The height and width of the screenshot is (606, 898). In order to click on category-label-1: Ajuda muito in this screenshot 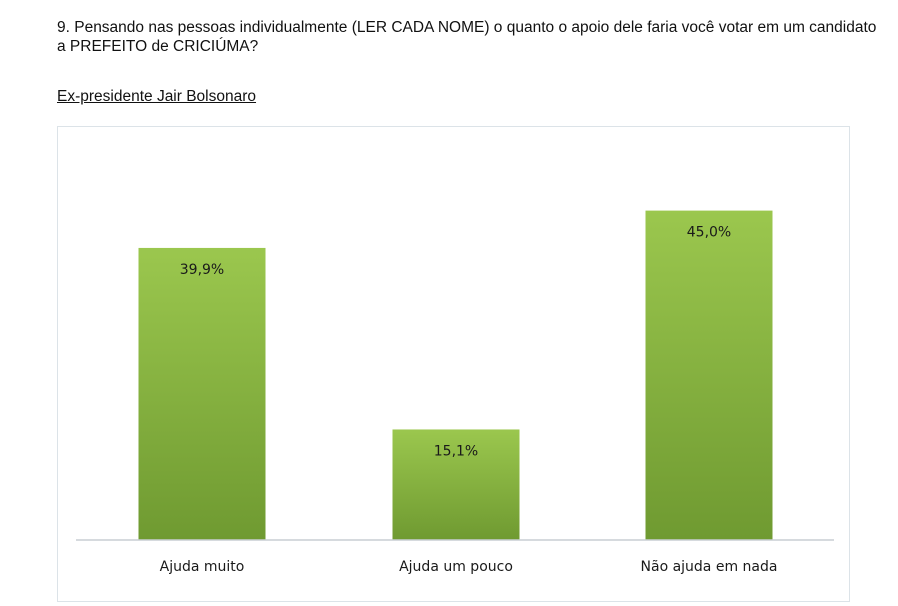, I will do `click(202, 567)`.